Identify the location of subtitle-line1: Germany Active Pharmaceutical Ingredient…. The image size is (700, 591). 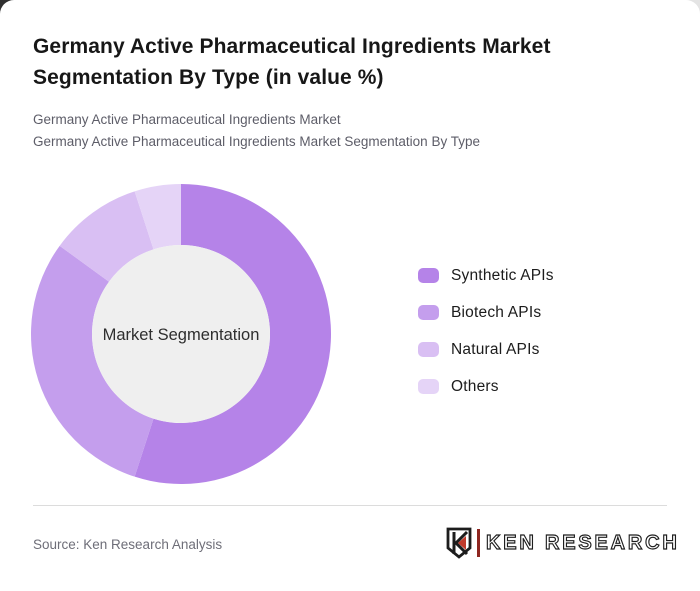
(187, 119).